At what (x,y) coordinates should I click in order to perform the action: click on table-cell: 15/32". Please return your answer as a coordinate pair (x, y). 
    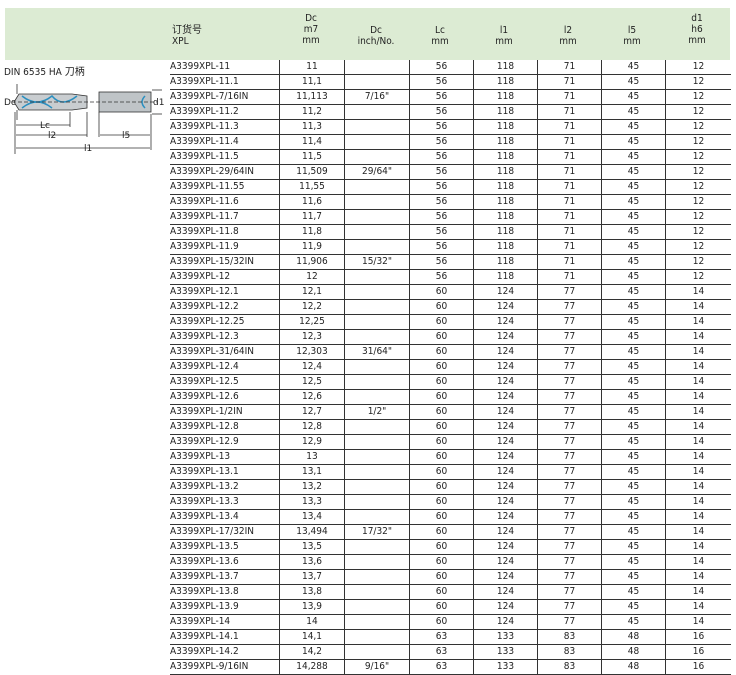
    Looking at the image, I should click on (377, 262).